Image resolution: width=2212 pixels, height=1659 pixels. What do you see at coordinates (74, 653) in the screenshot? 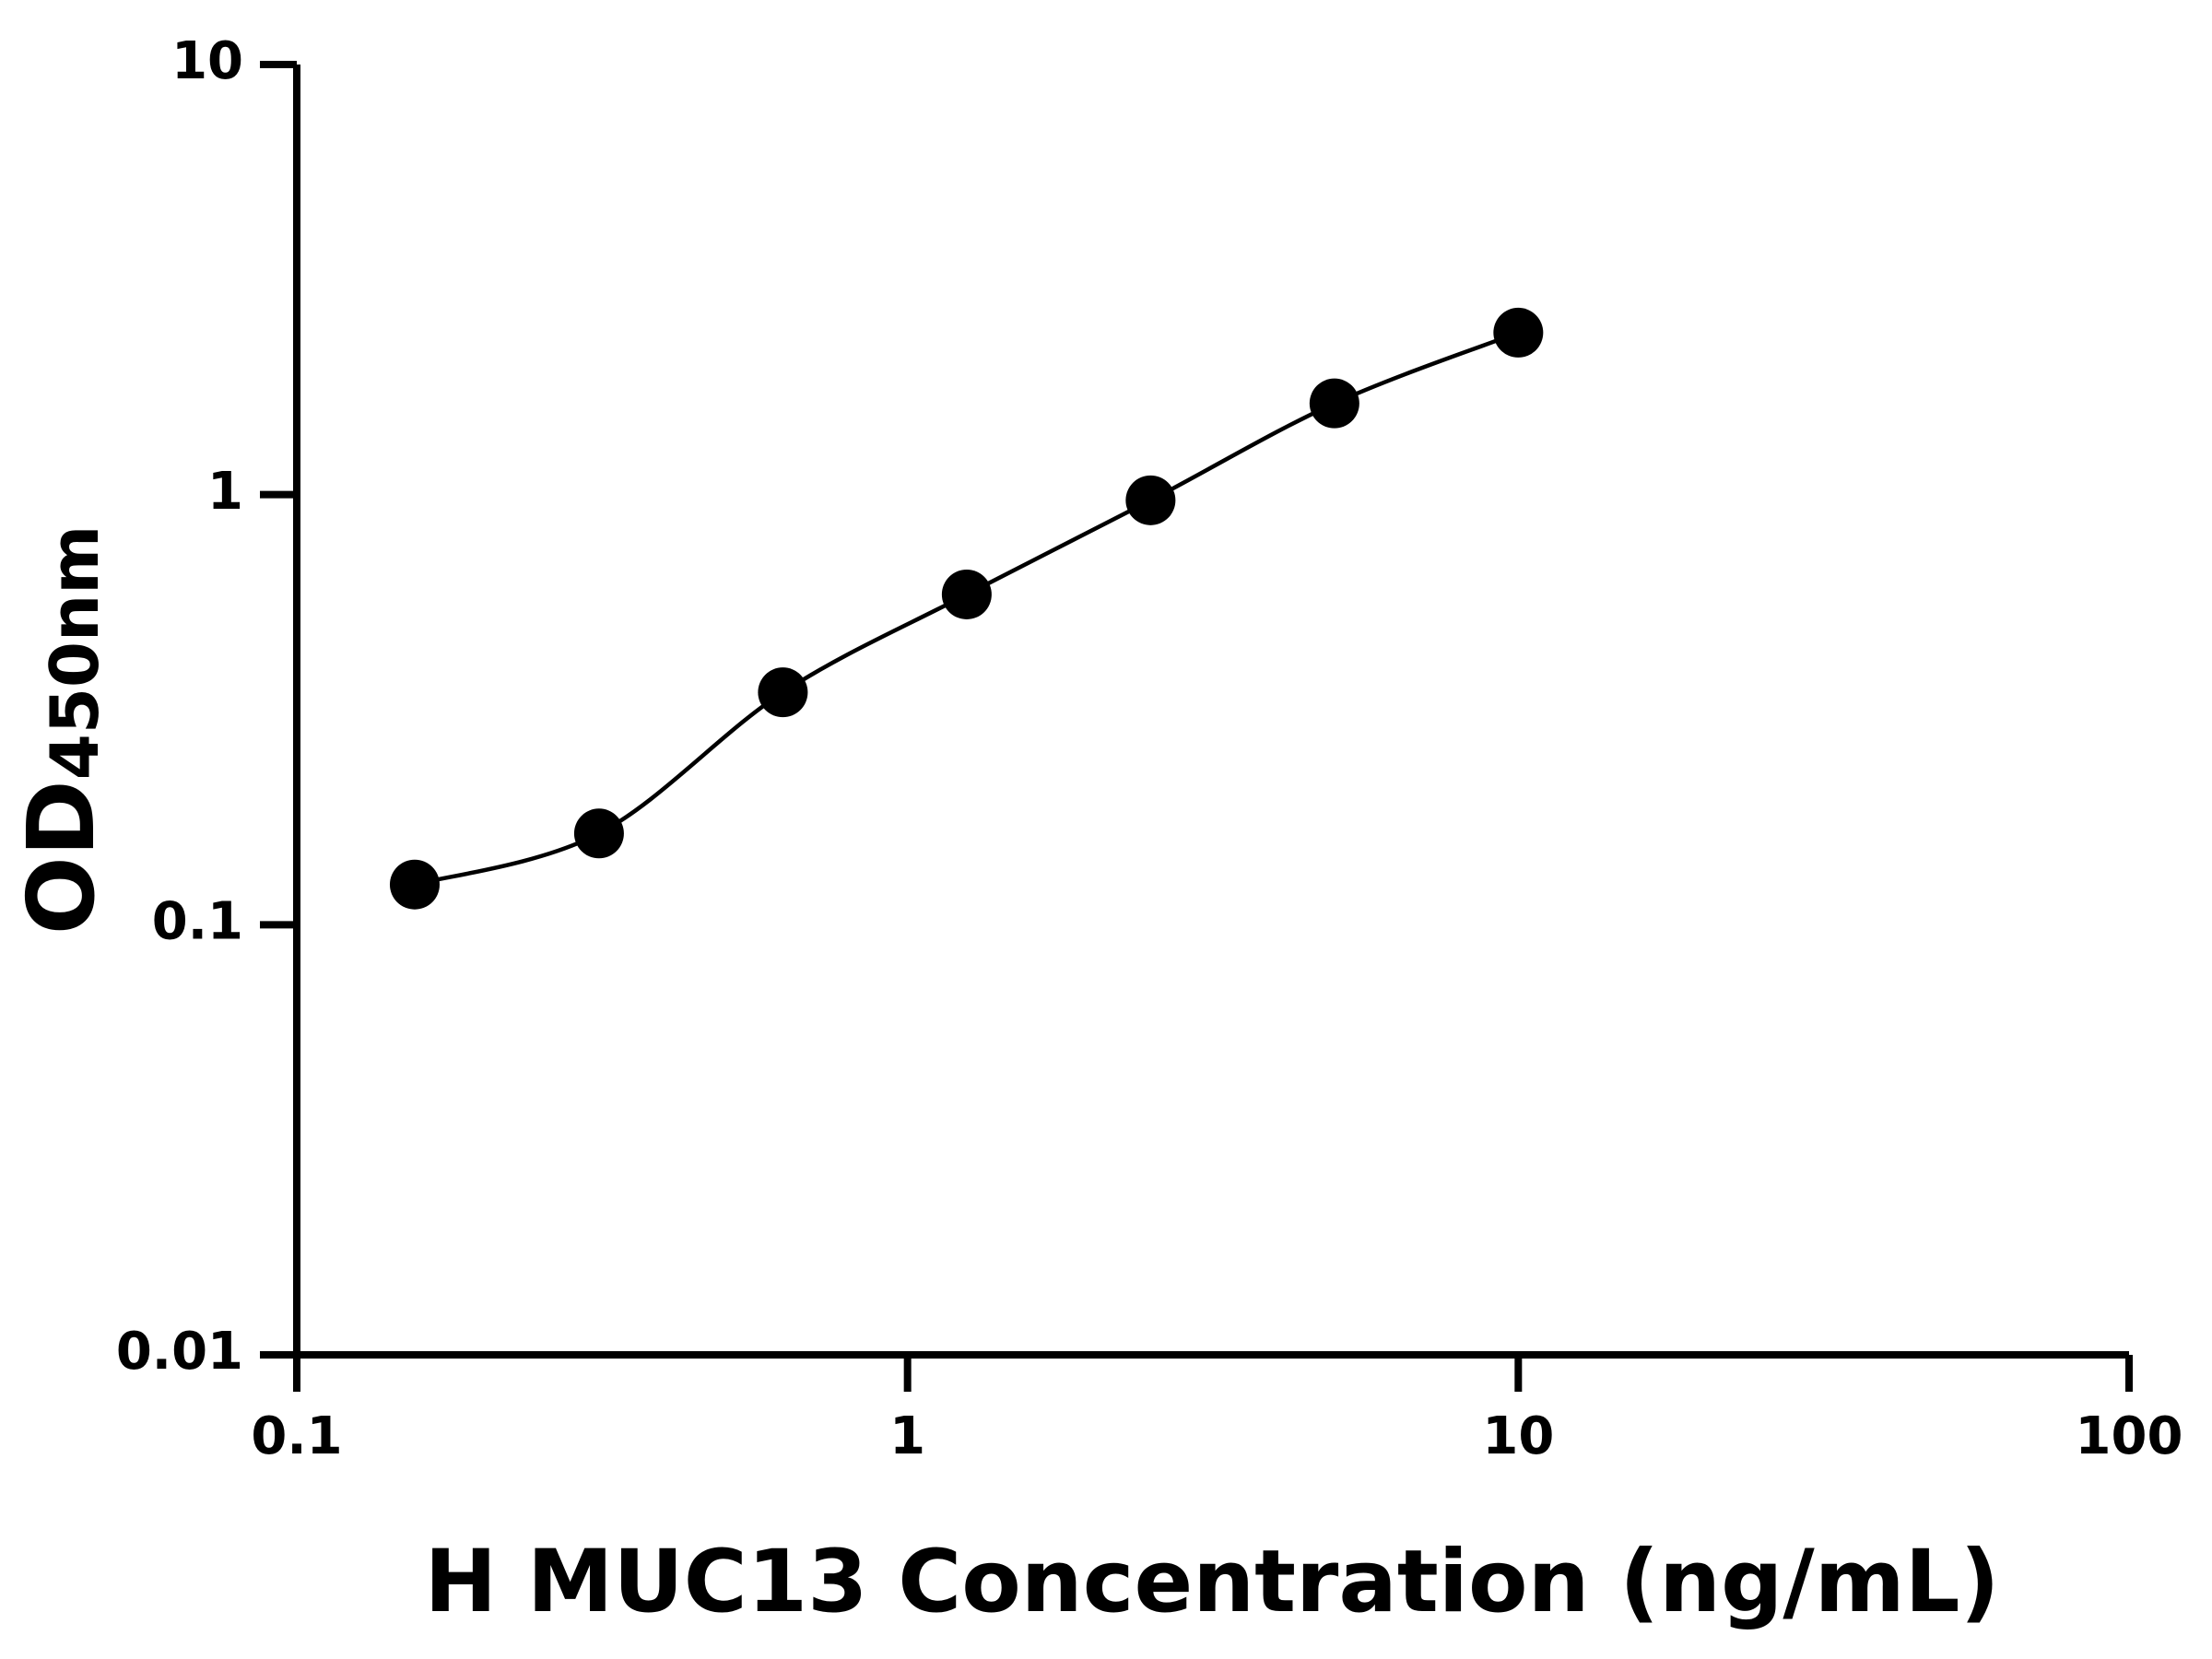
I see `y-label-sub: 450nm` at bounding box center [74, 653].